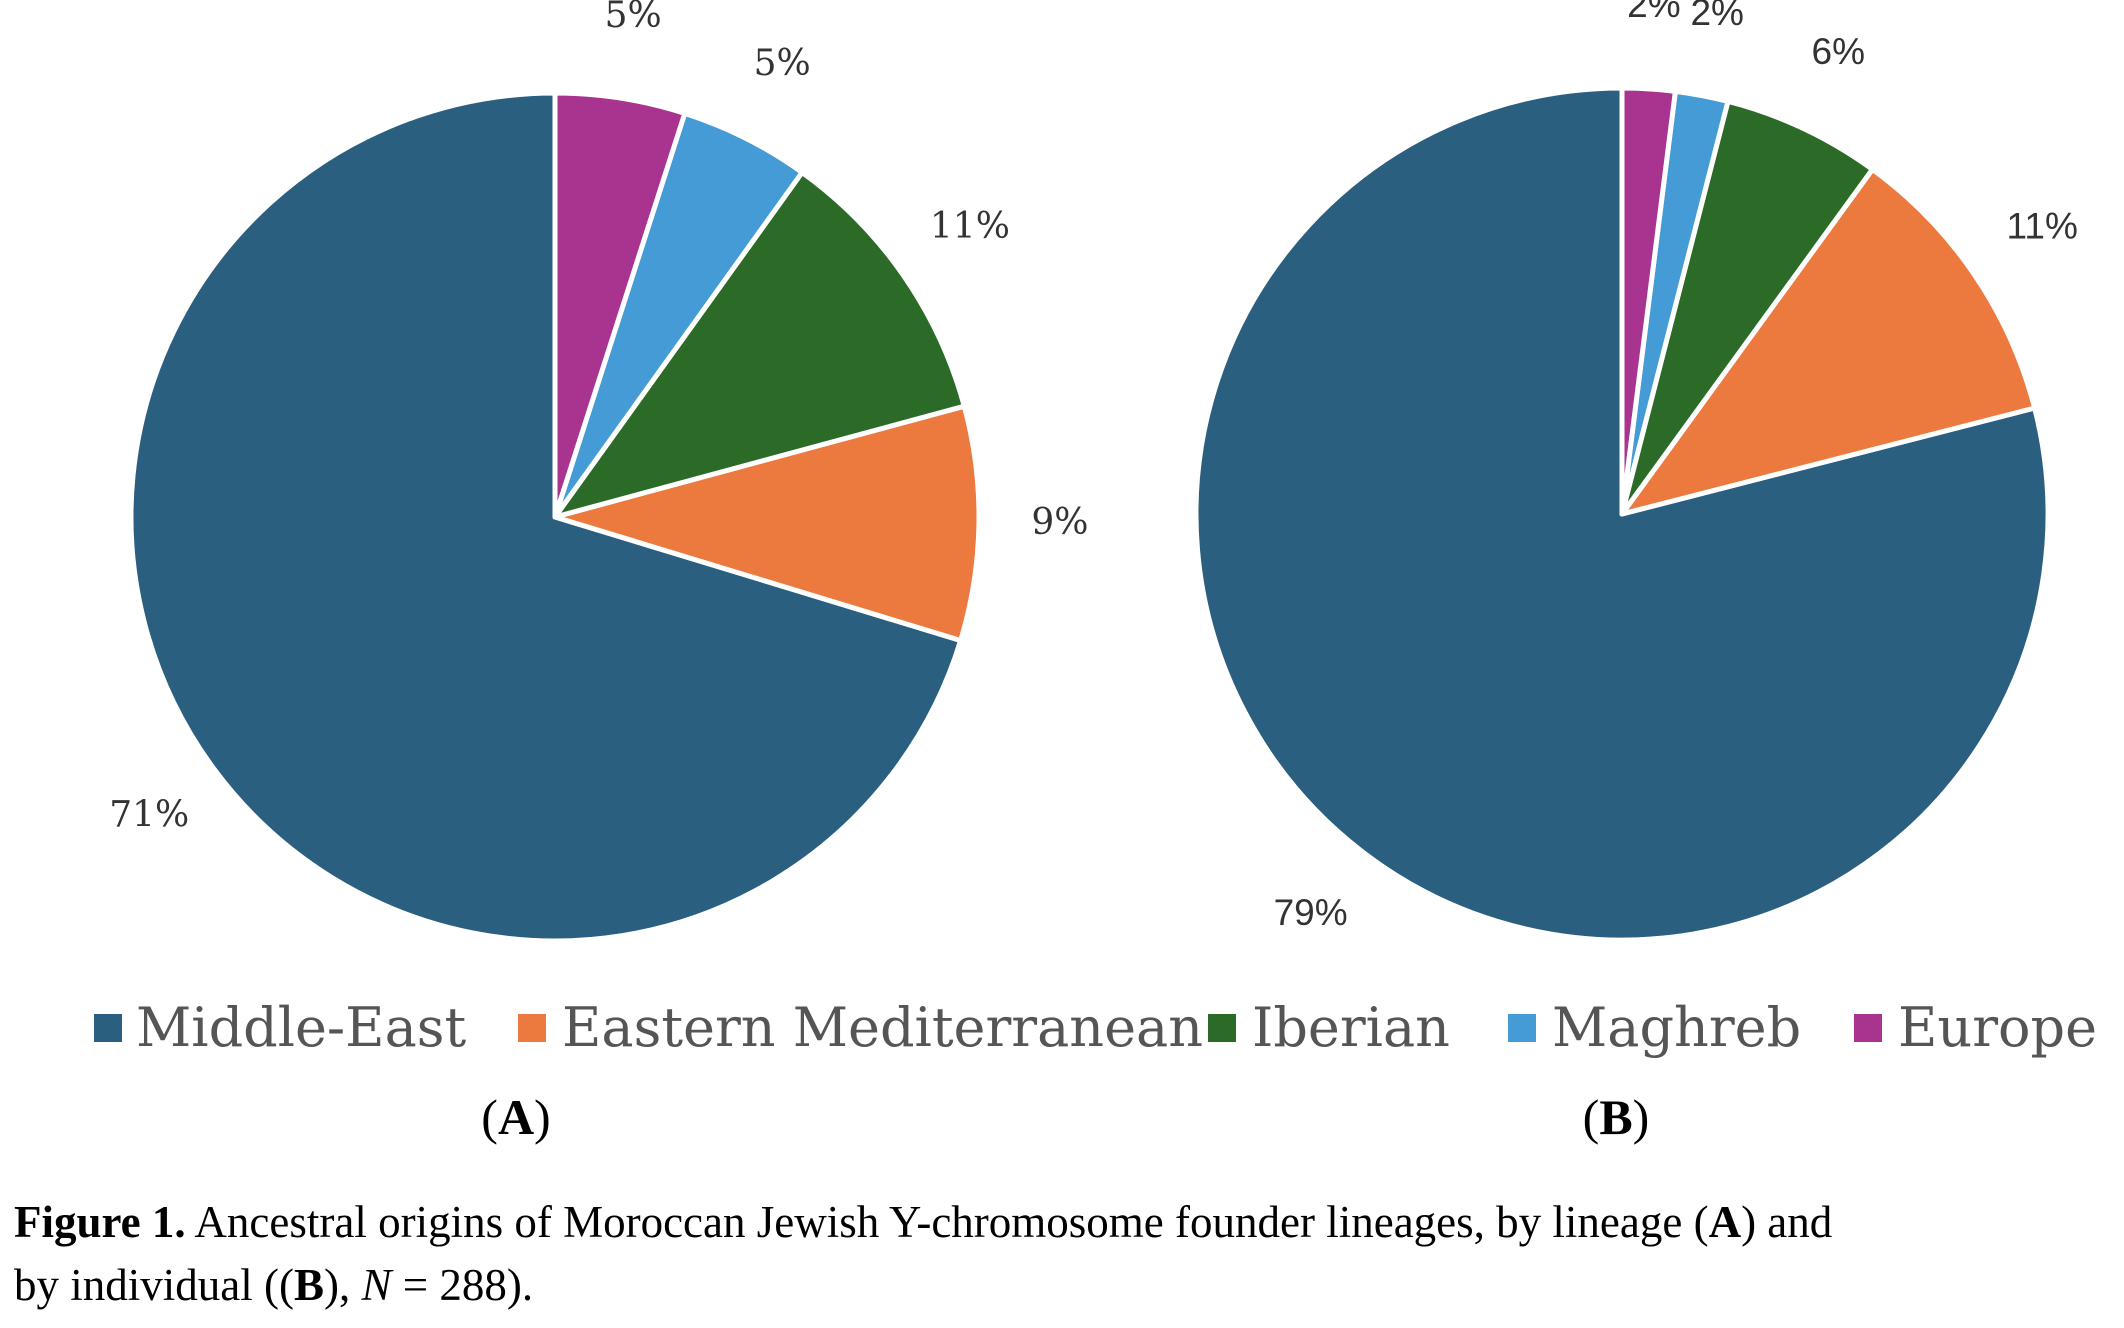  Describe the element at coordinates (633, 18) in the screenshot. I see `pie-a-label-europe: 5%` at that location.